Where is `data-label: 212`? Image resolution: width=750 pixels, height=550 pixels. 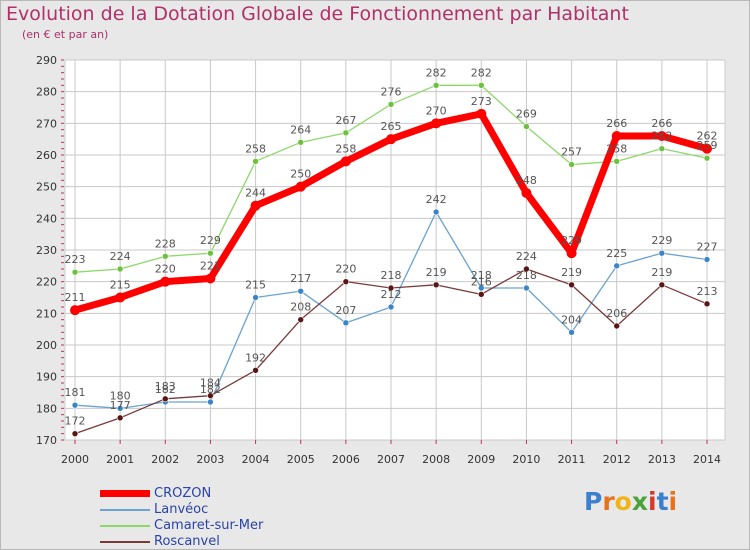 data-label: 212 is located at coordinates (391, 294).